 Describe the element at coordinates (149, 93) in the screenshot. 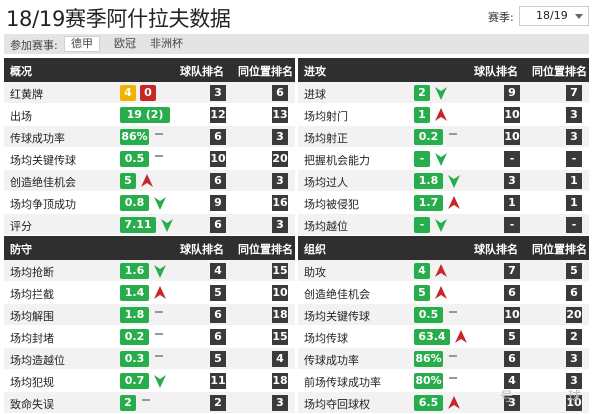

I see `stat-row: 红黄牌 4 0 3 6` at that location.